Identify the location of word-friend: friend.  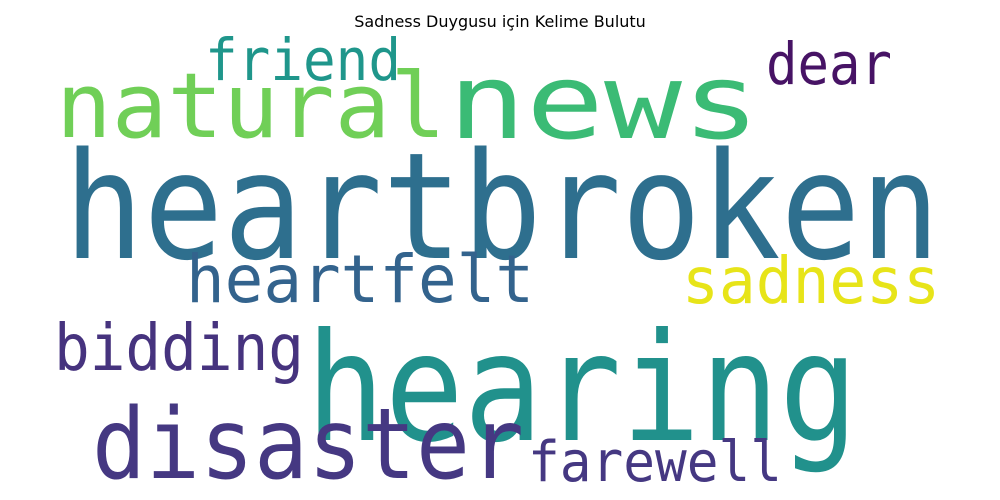
(303, 60).